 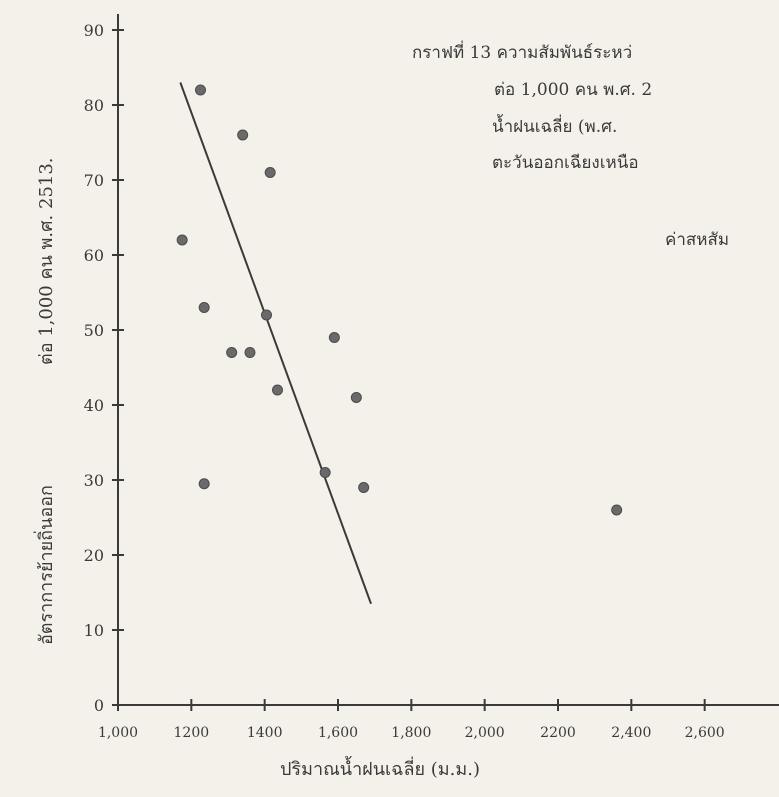 What do you see at coordinates (338, 733) in the screenshot?
I see `x-tick-label: 1,600` at bounding box center [338, 733].